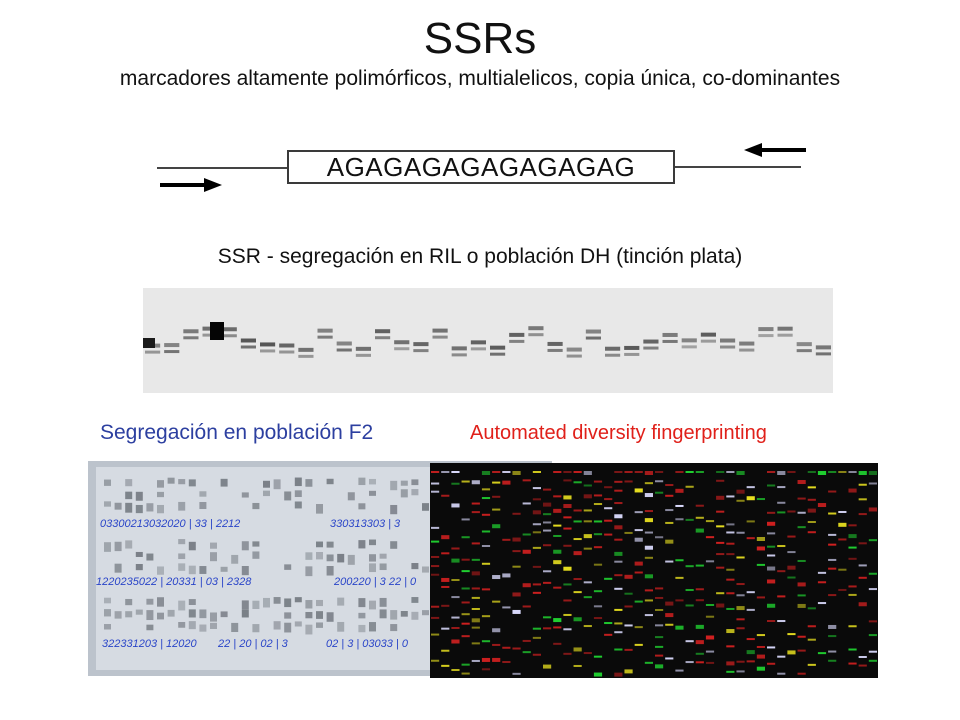 This screenshot has width=960, height=720. I want to click on forward-primer-arrow-icon, so click(191, 185).